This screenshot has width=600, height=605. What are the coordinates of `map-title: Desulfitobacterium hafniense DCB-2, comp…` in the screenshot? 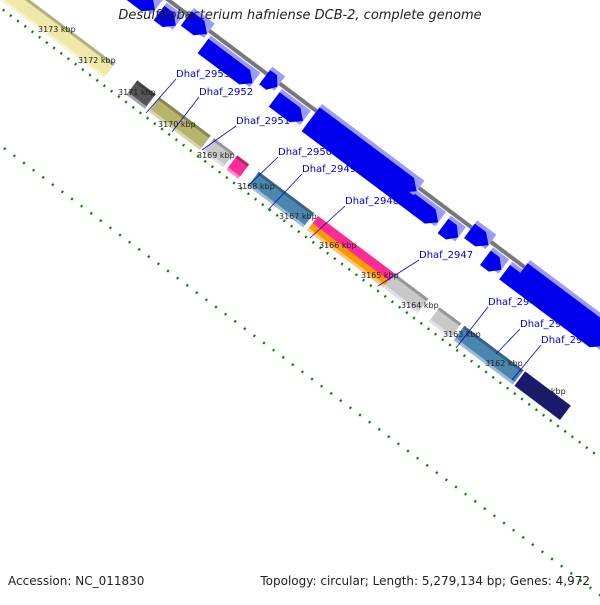 It's located at (300, 15).